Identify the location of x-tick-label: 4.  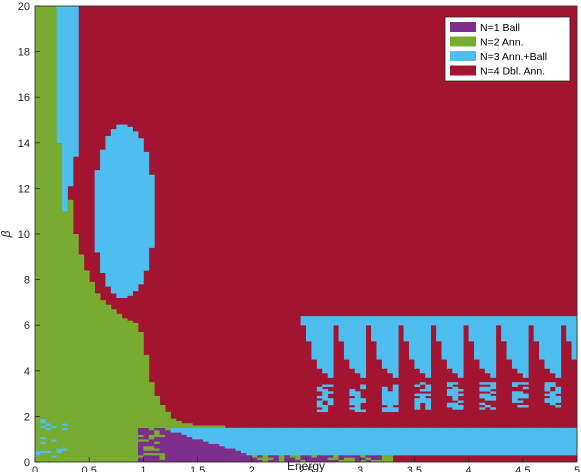
(469, 468).